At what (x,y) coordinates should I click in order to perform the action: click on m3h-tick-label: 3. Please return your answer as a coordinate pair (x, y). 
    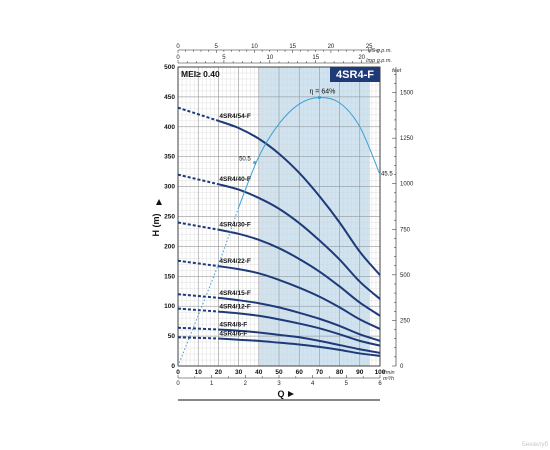
    Looking at the image, I should click on (279, 384).